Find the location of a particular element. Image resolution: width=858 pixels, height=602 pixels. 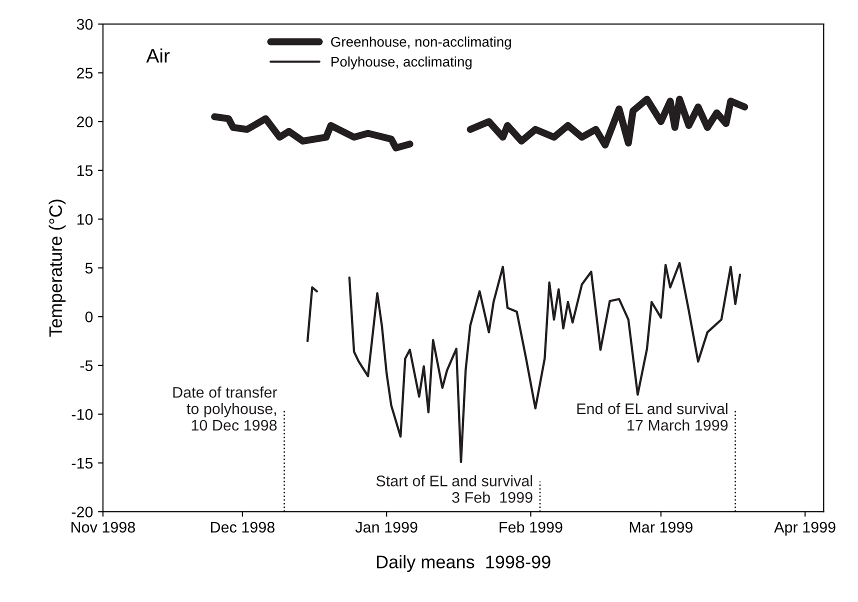

y-tick-label: -15 is located at coordinates (82, 463).